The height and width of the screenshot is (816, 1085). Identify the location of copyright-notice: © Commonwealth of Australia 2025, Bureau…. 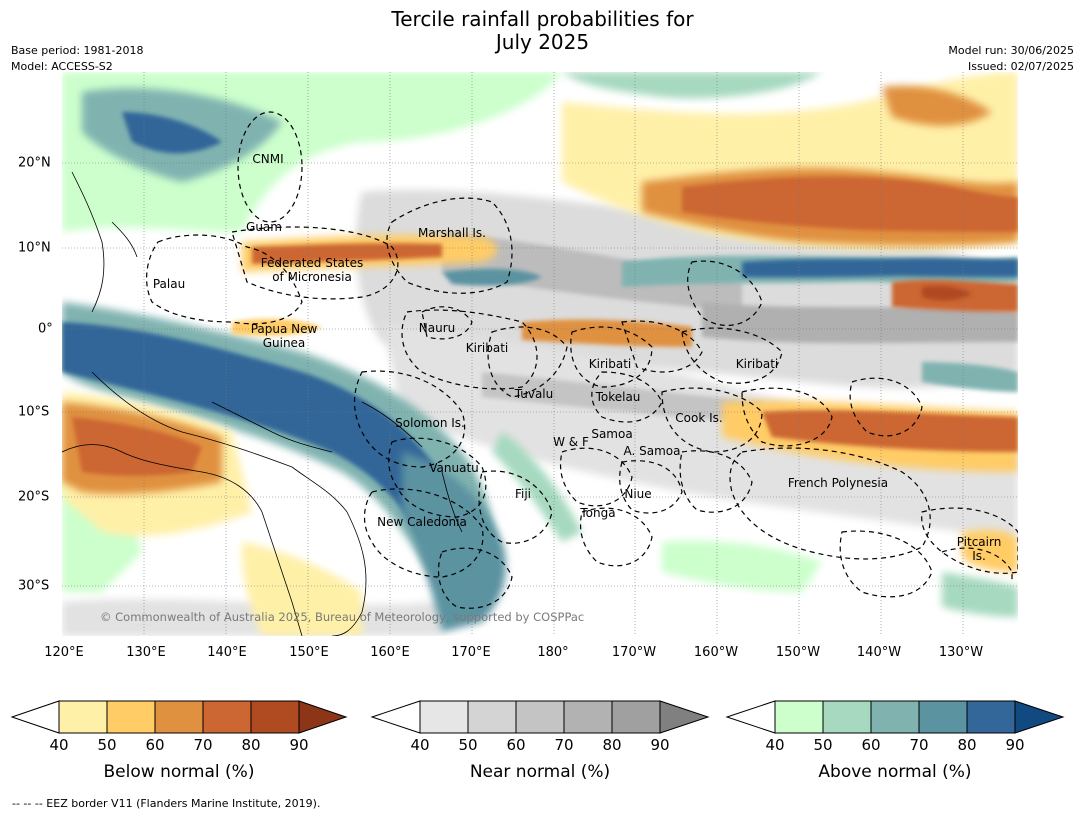
(342, 617).